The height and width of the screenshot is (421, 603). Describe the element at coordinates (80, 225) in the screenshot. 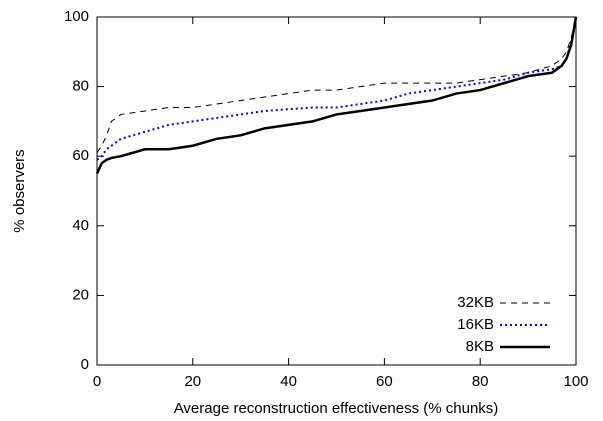

I see `y-tick-label: 40` at that location.